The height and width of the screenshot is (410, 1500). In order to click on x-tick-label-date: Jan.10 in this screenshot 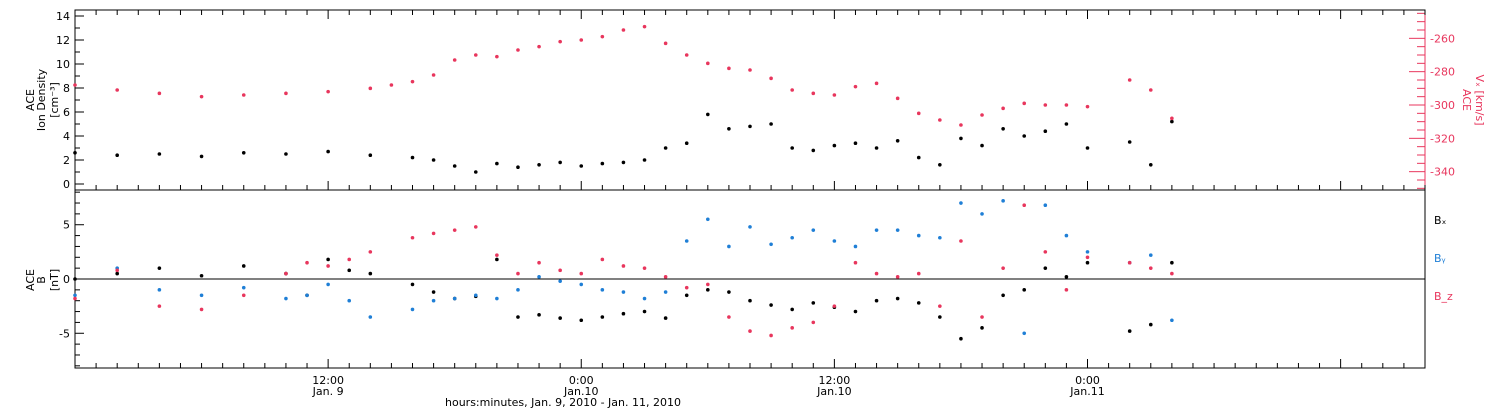, I will do `click(580, 391)`.